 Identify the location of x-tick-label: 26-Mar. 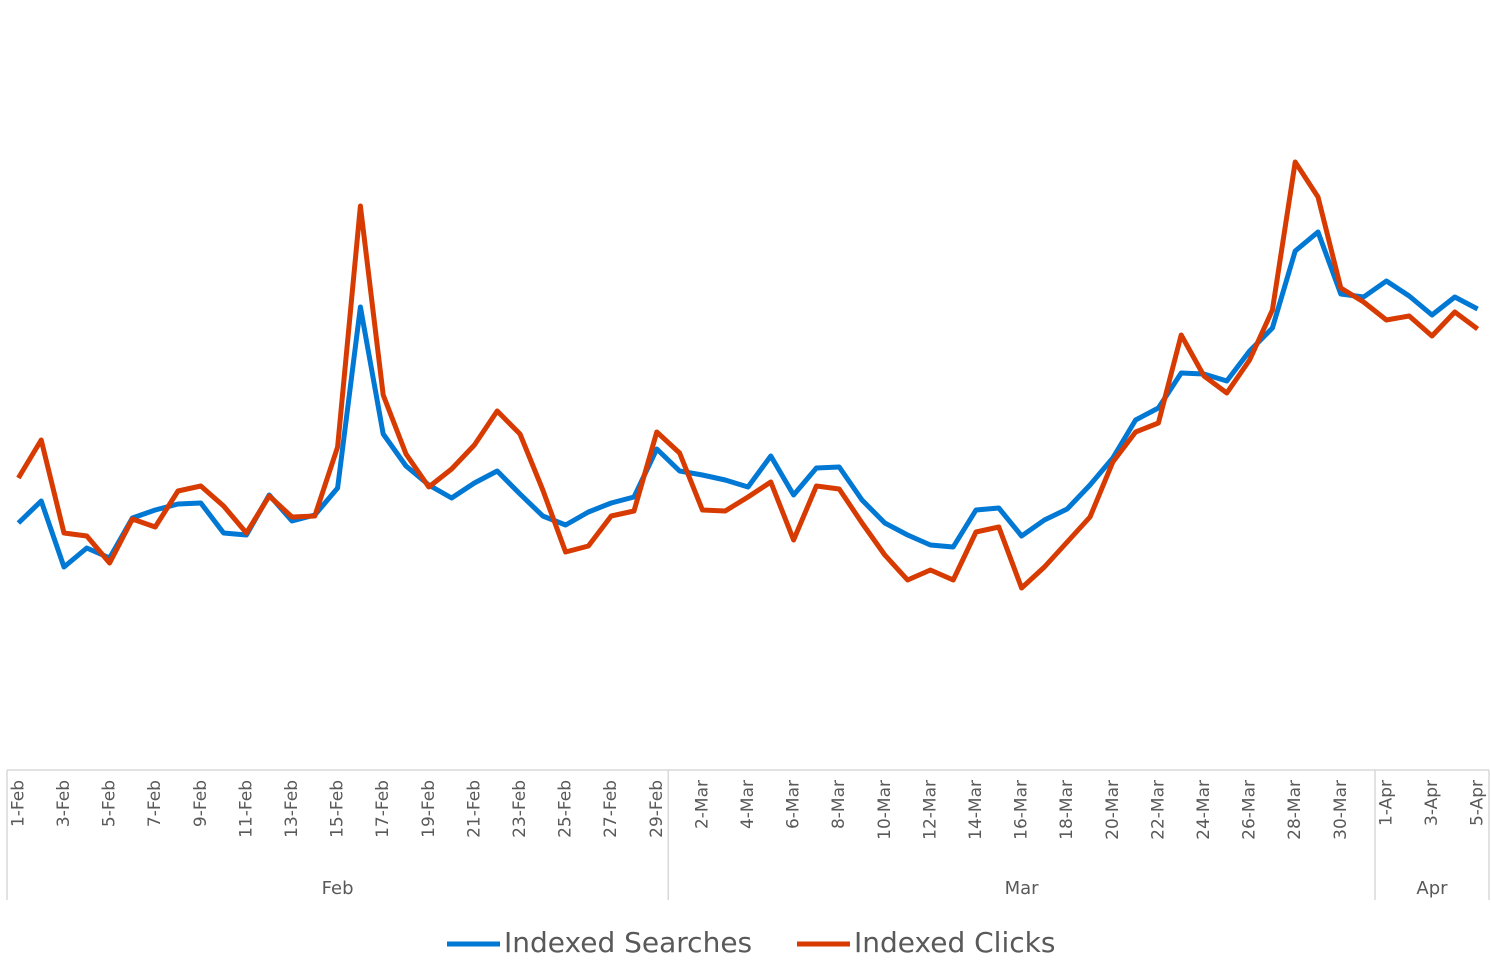
(1250, 810).